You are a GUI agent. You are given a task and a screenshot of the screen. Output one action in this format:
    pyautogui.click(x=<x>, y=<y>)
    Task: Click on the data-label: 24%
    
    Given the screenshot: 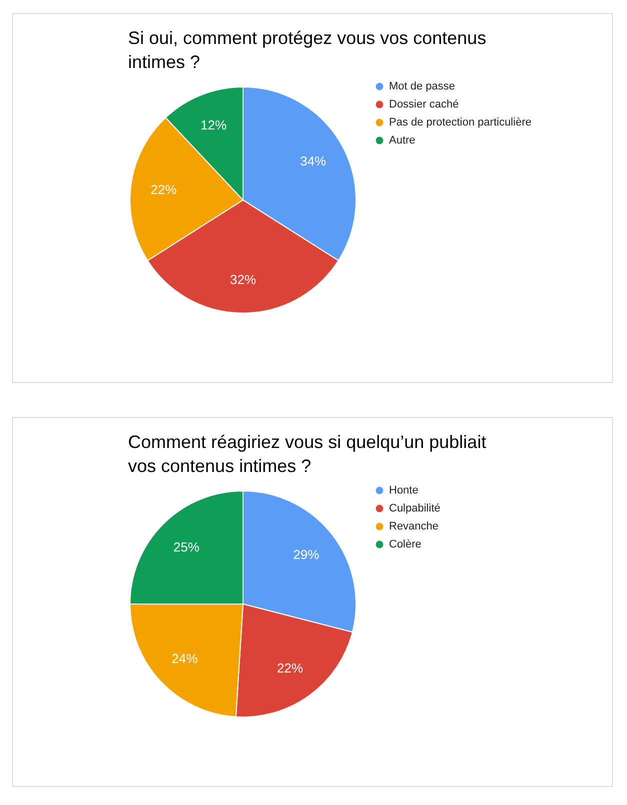 What is the action you would take?
    pyautogui.click(x=185, y=658)
    